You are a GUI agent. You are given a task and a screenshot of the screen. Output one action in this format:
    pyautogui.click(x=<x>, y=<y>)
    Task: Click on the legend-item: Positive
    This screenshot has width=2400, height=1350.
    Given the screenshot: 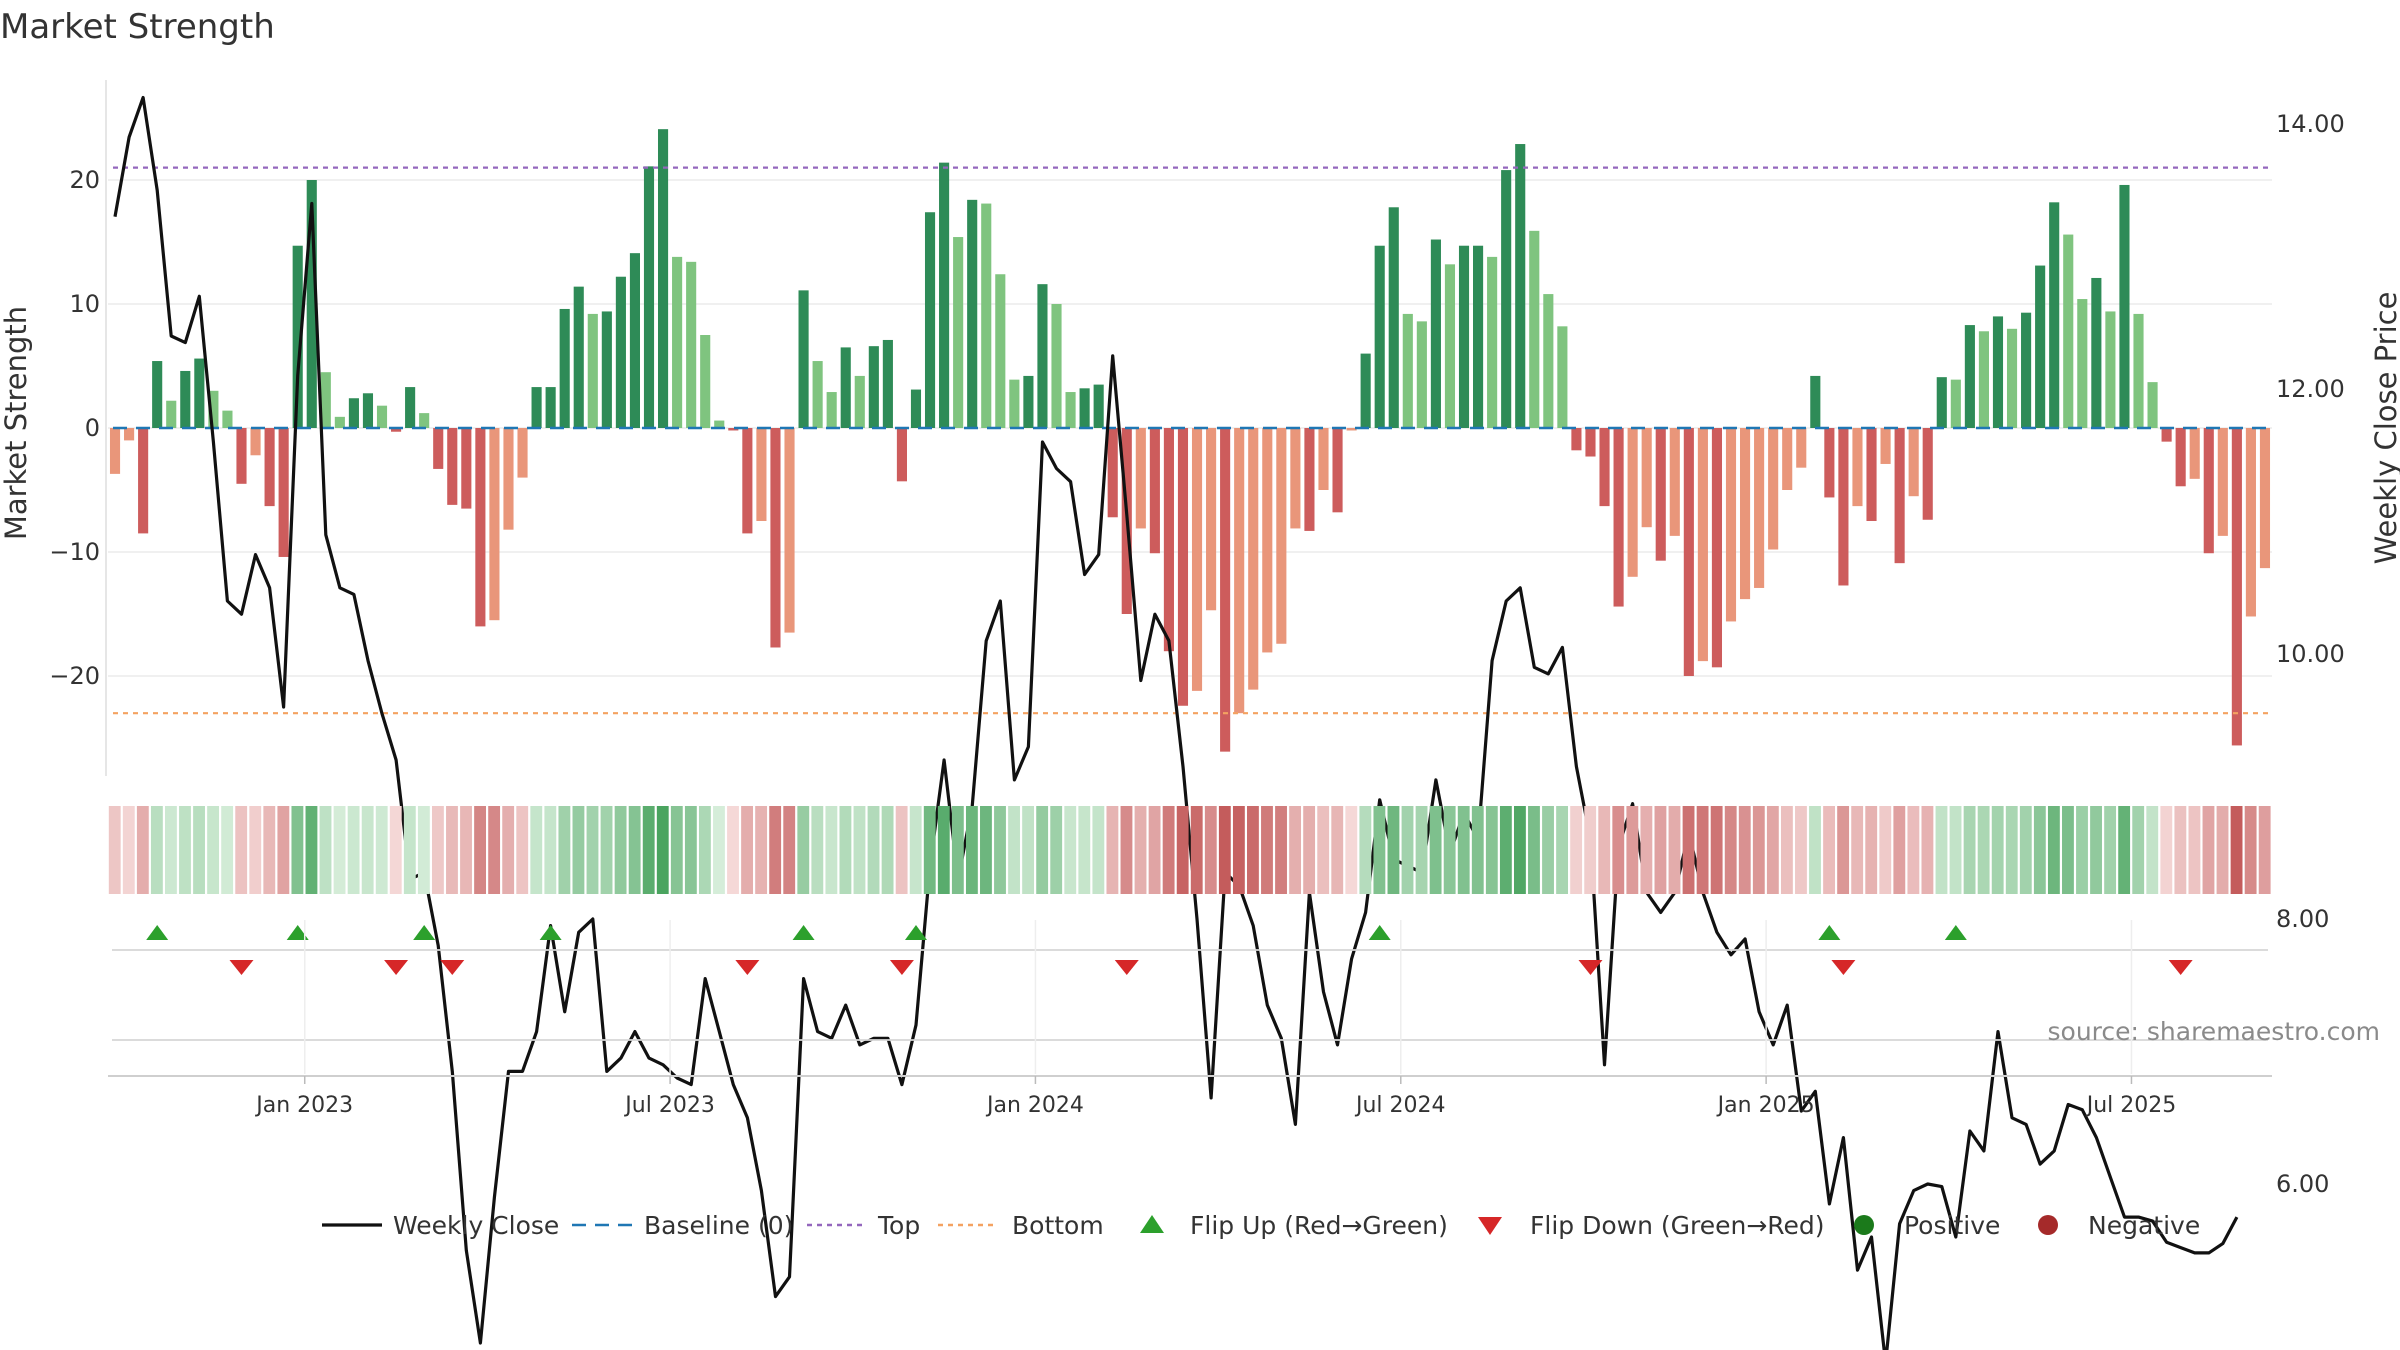 What is the action you would take?
    pyautogui.click(x=1927, y=1225)
    